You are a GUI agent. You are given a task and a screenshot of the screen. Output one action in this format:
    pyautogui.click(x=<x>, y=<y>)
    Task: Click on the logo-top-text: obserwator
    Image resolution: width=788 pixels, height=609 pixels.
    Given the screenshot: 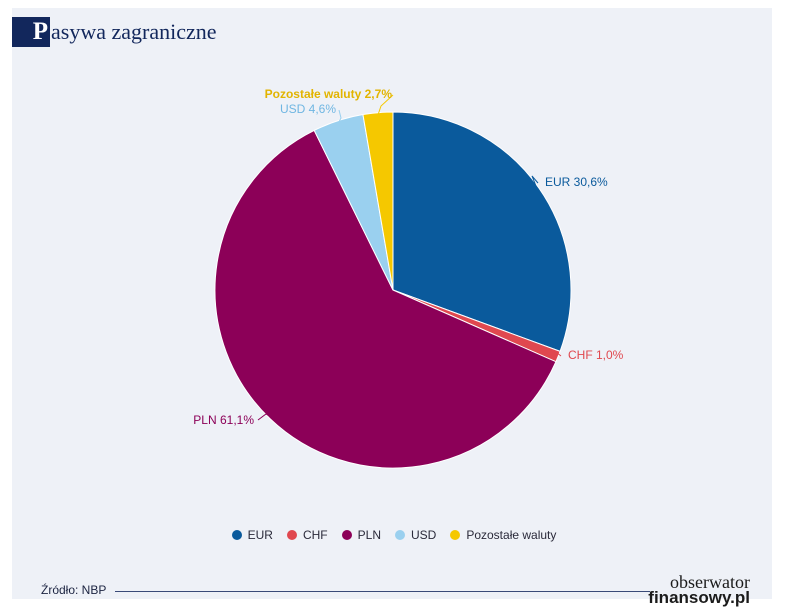 What is the action you would take?
    pyautogui.click(x=710, y=582)
    